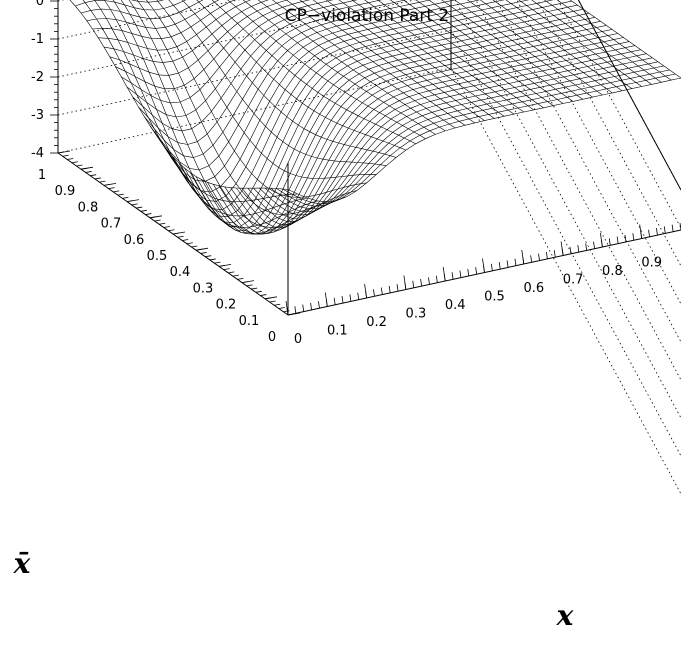 The image size is (681, 669). What do you see at coordinates (169, 247) in the screenshot?
I see `y-axis: 0 0.10.20.30.40.50.60.70.80.9 1` at bounding box center [169, 247].